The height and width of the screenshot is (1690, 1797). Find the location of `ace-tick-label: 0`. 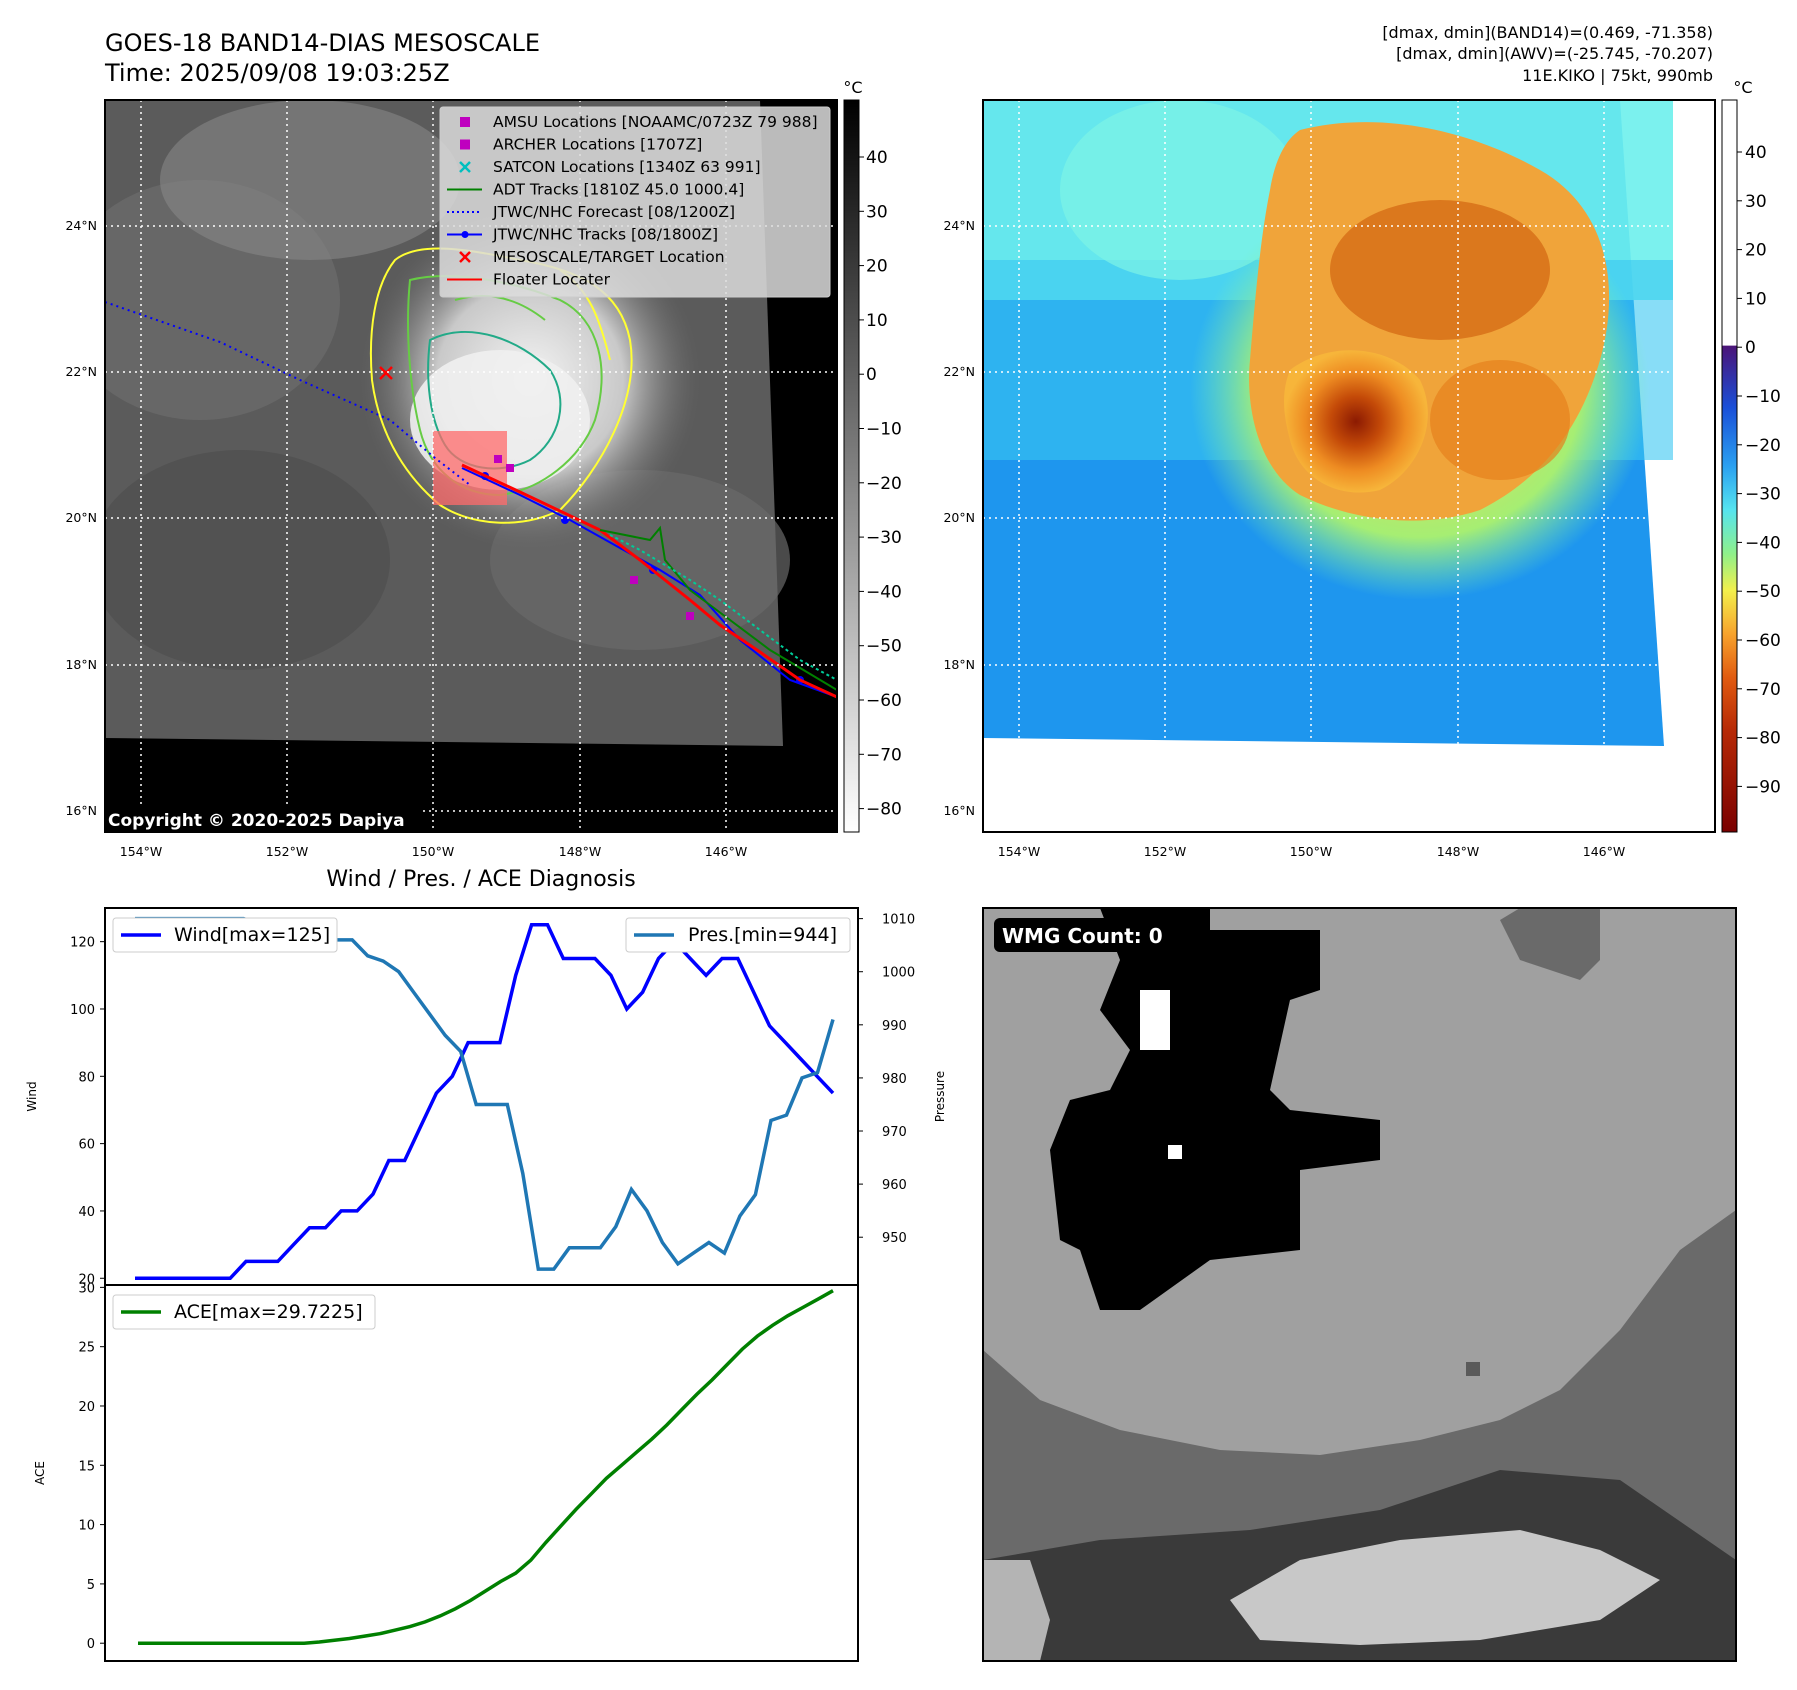

ace-tick-label: 0 is located at coordinates (91, 1644).